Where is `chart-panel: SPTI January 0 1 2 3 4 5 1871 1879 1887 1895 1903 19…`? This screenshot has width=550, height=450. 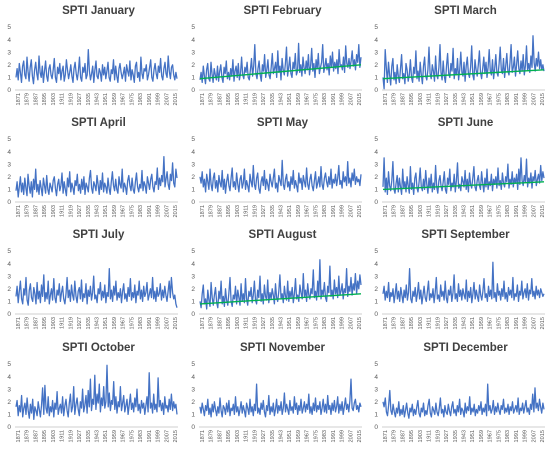
chart-panel: SPTI January 0 1 2 3 4 5 1871 1879 1887 1895 1903 19… is located at coordinates (93, 56).